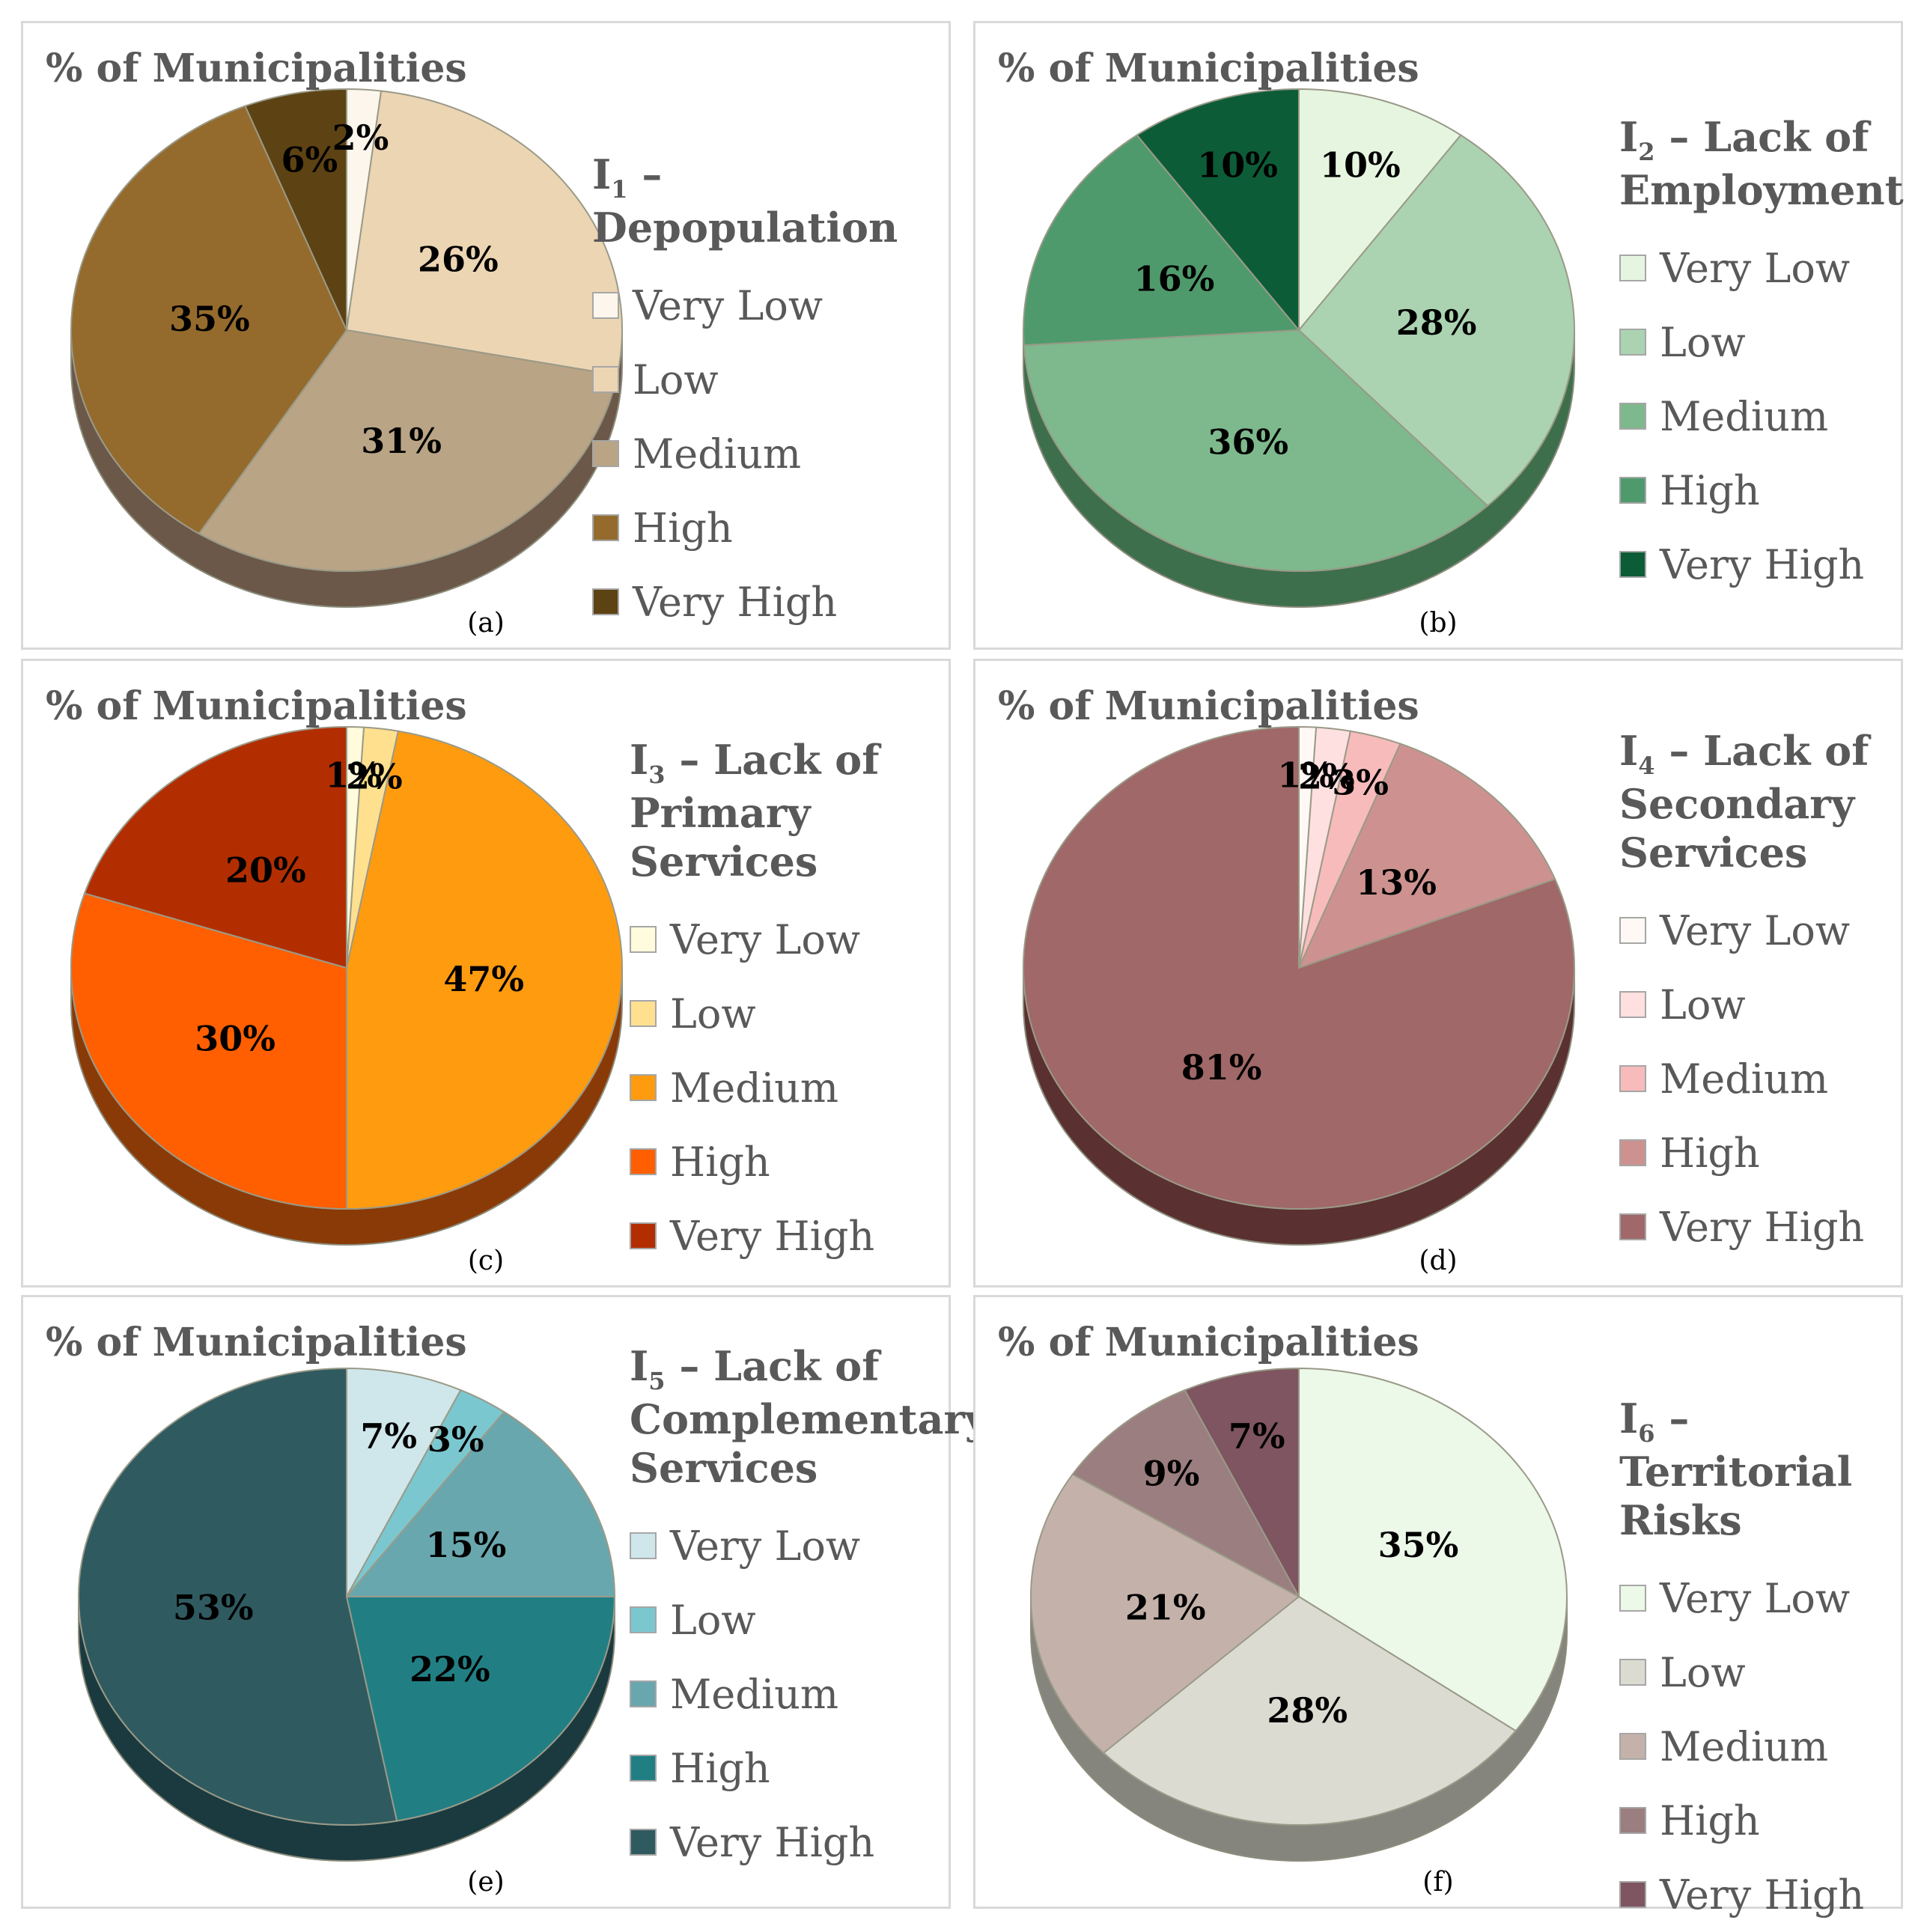 The width and height of the screenshot is (1921, 1932). I want to click on pie-chart: 1%2% 47% 30% 20%, so click(346, 986).